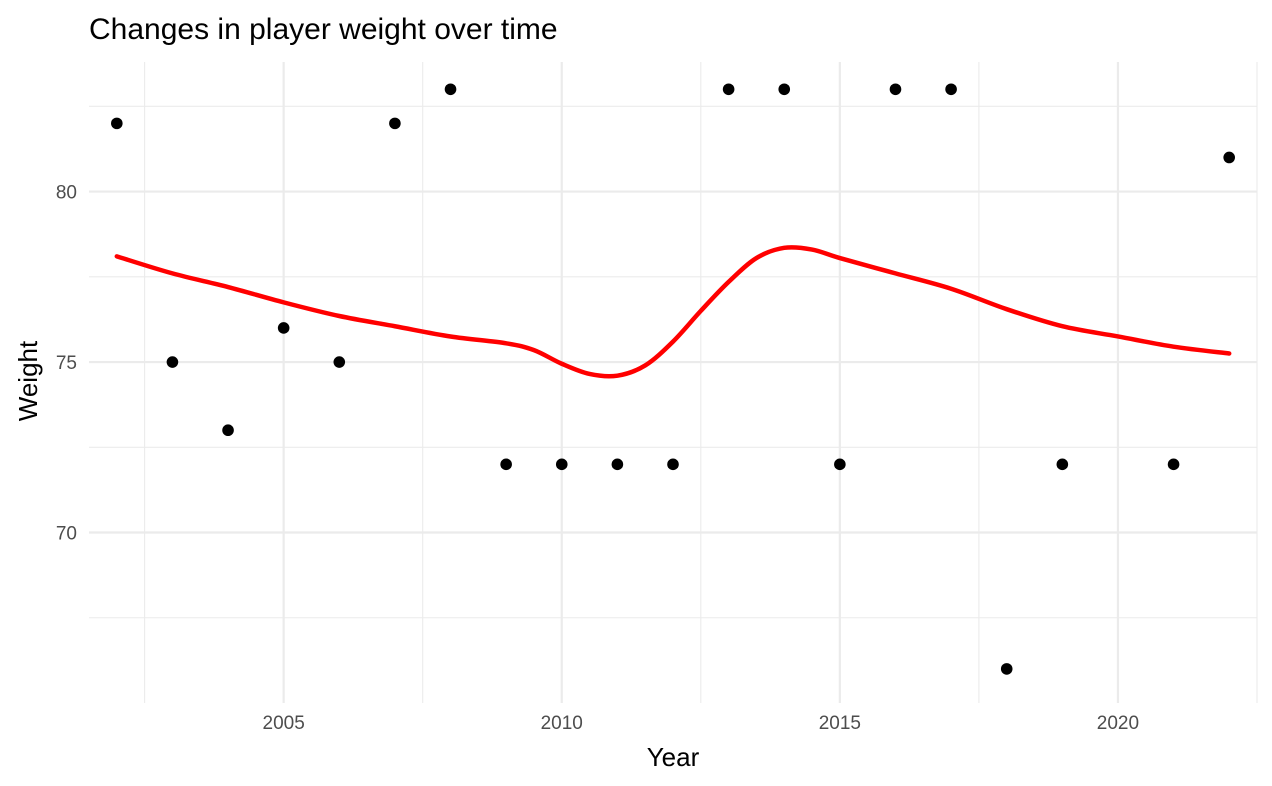  Describe the element at coordinates (323, 29) in the screenshot. I see `chart-title: Changes in player weight over time` at that location.